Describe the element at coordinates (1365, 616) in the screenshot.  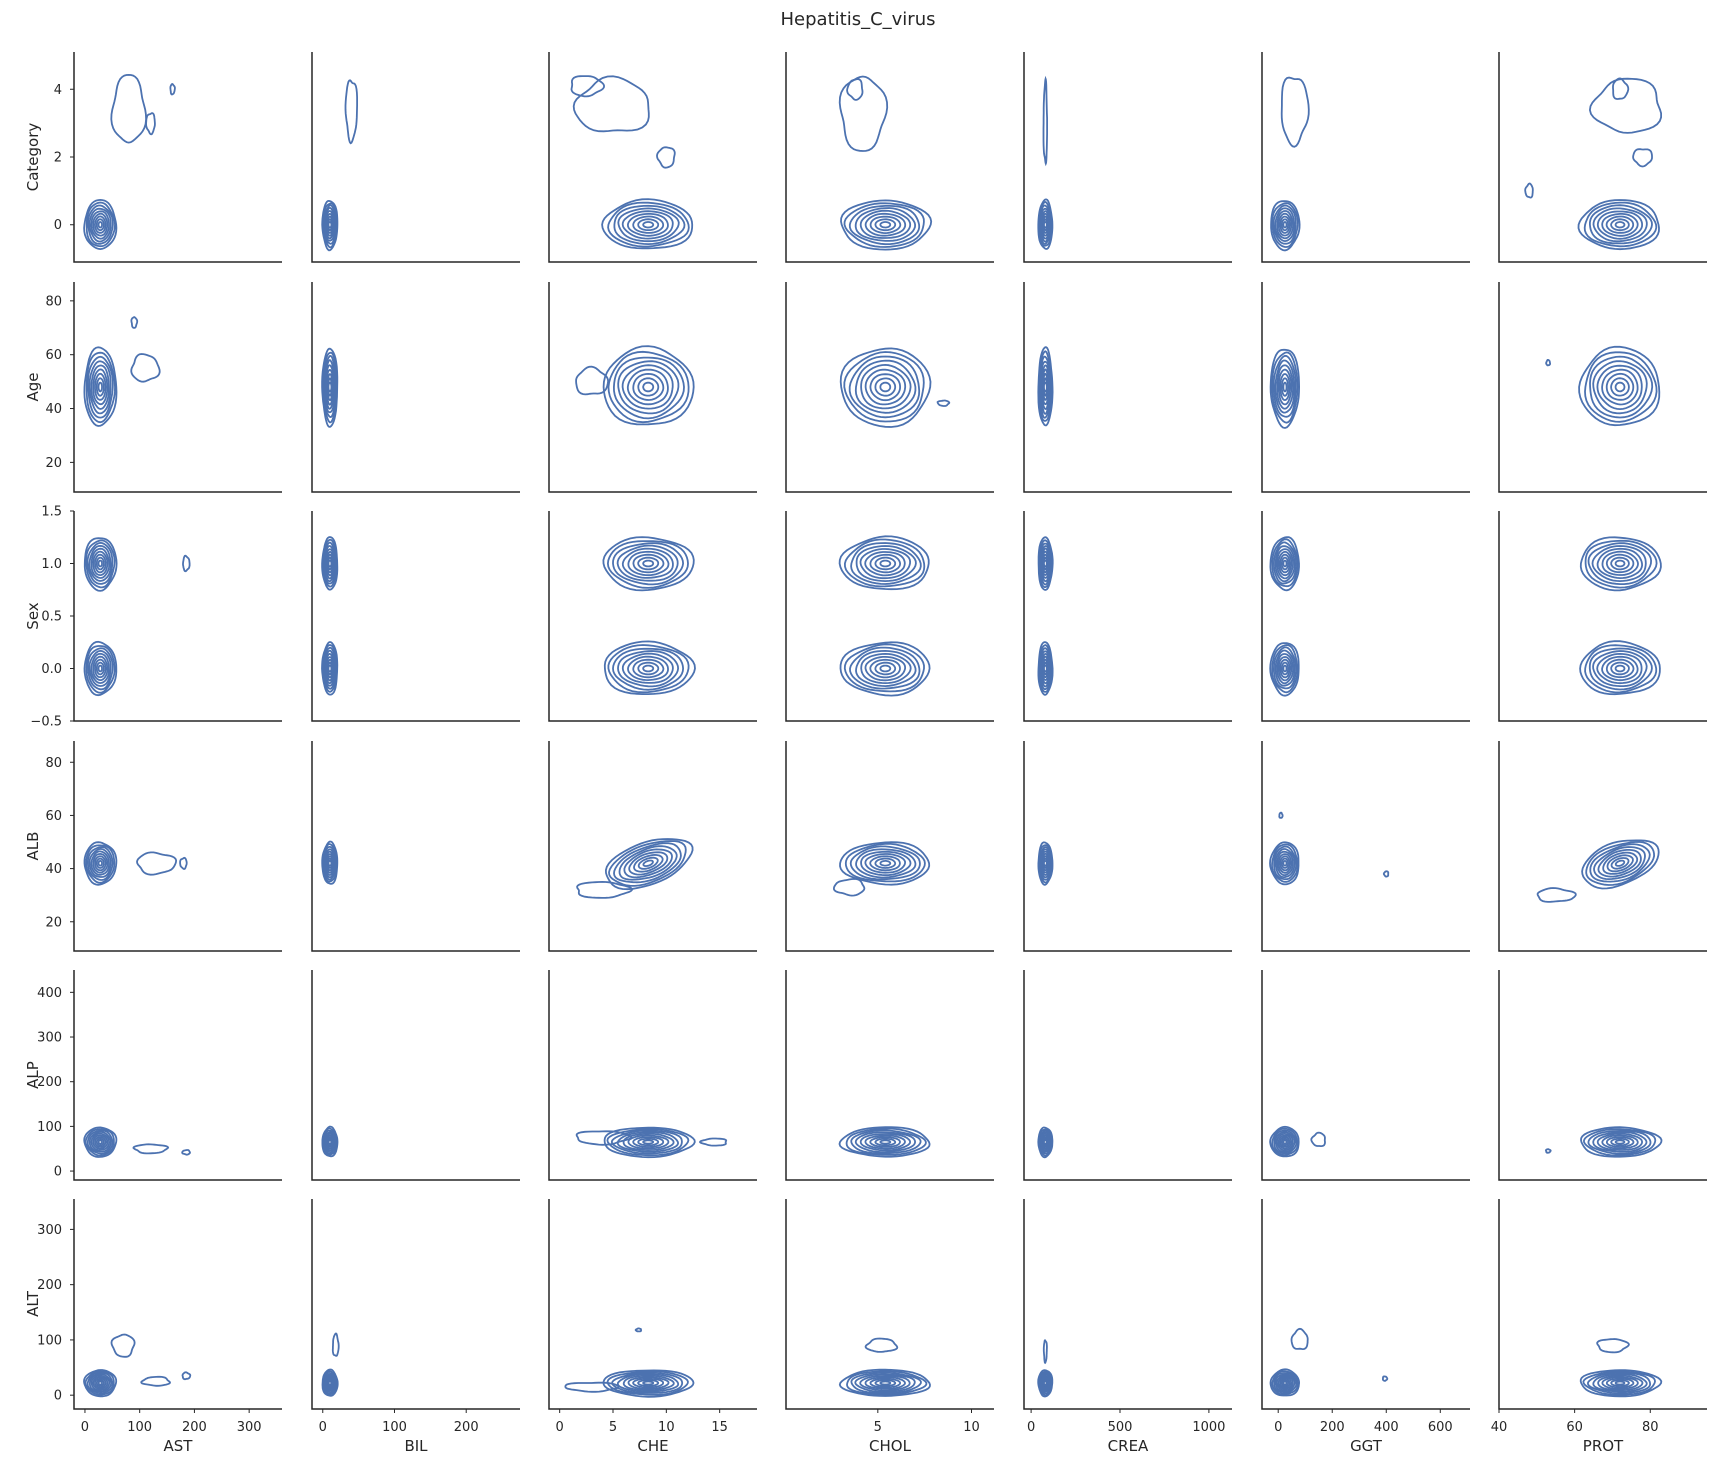
I see `panel-Sex-GGT` at that location.